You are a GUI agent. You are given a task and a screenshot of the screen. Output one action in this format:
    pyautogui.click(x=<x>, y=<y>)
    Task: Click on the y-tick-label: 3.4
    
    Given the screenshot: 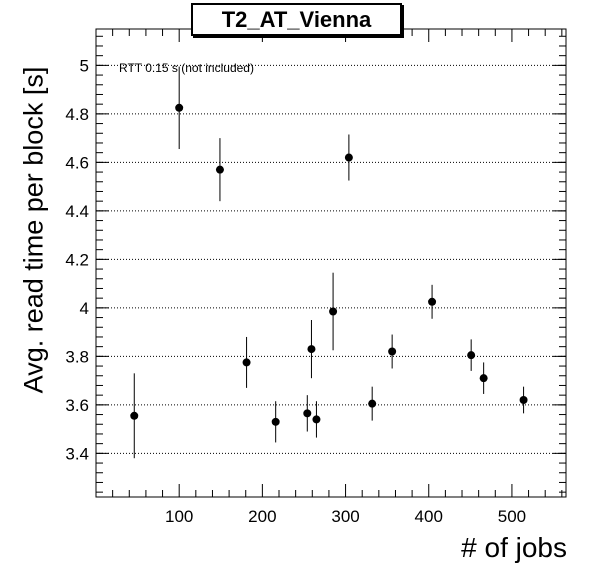 What is the action you would take?
    pyautogui.click(x=77, y=453)
    